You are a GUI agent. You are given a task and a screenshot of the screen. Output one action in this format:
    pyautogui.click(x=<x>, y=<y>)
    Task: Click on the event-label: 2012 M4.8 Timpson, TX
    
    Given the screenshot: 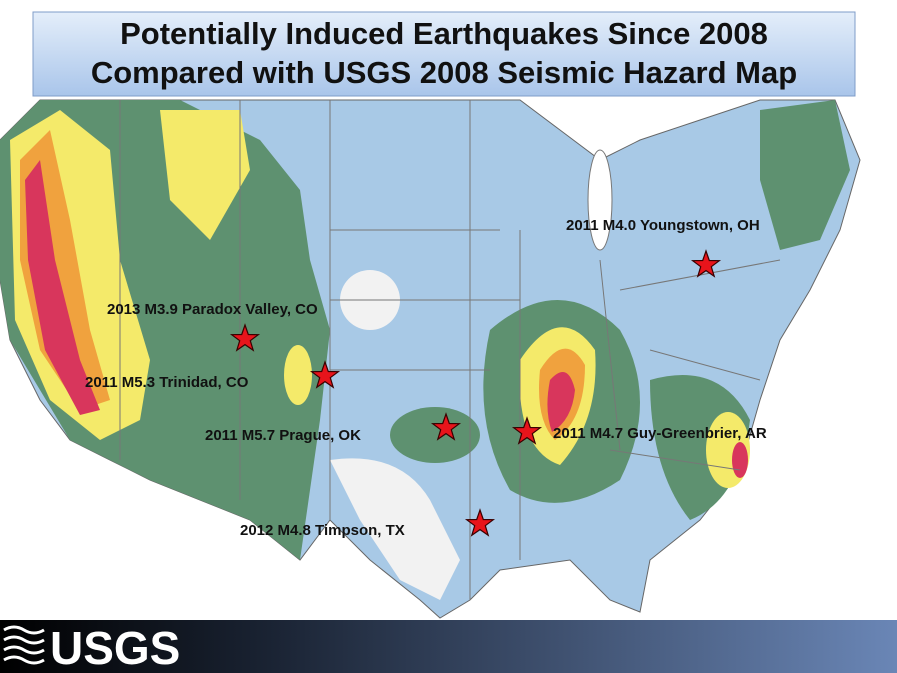 What is the action you would take?
    pyautogui.click(x=322, y=530)
    